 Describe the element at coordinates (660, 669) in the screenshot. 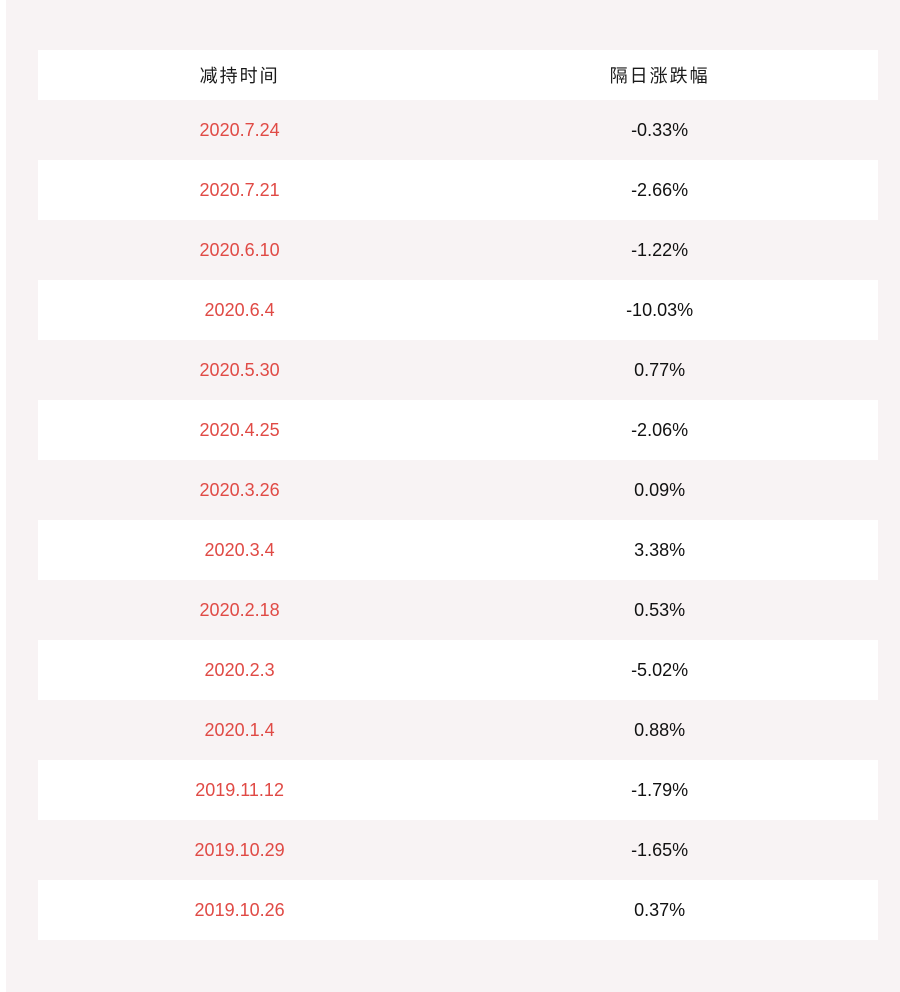

I see `next-day-change-cell: -5.02%` at that location.